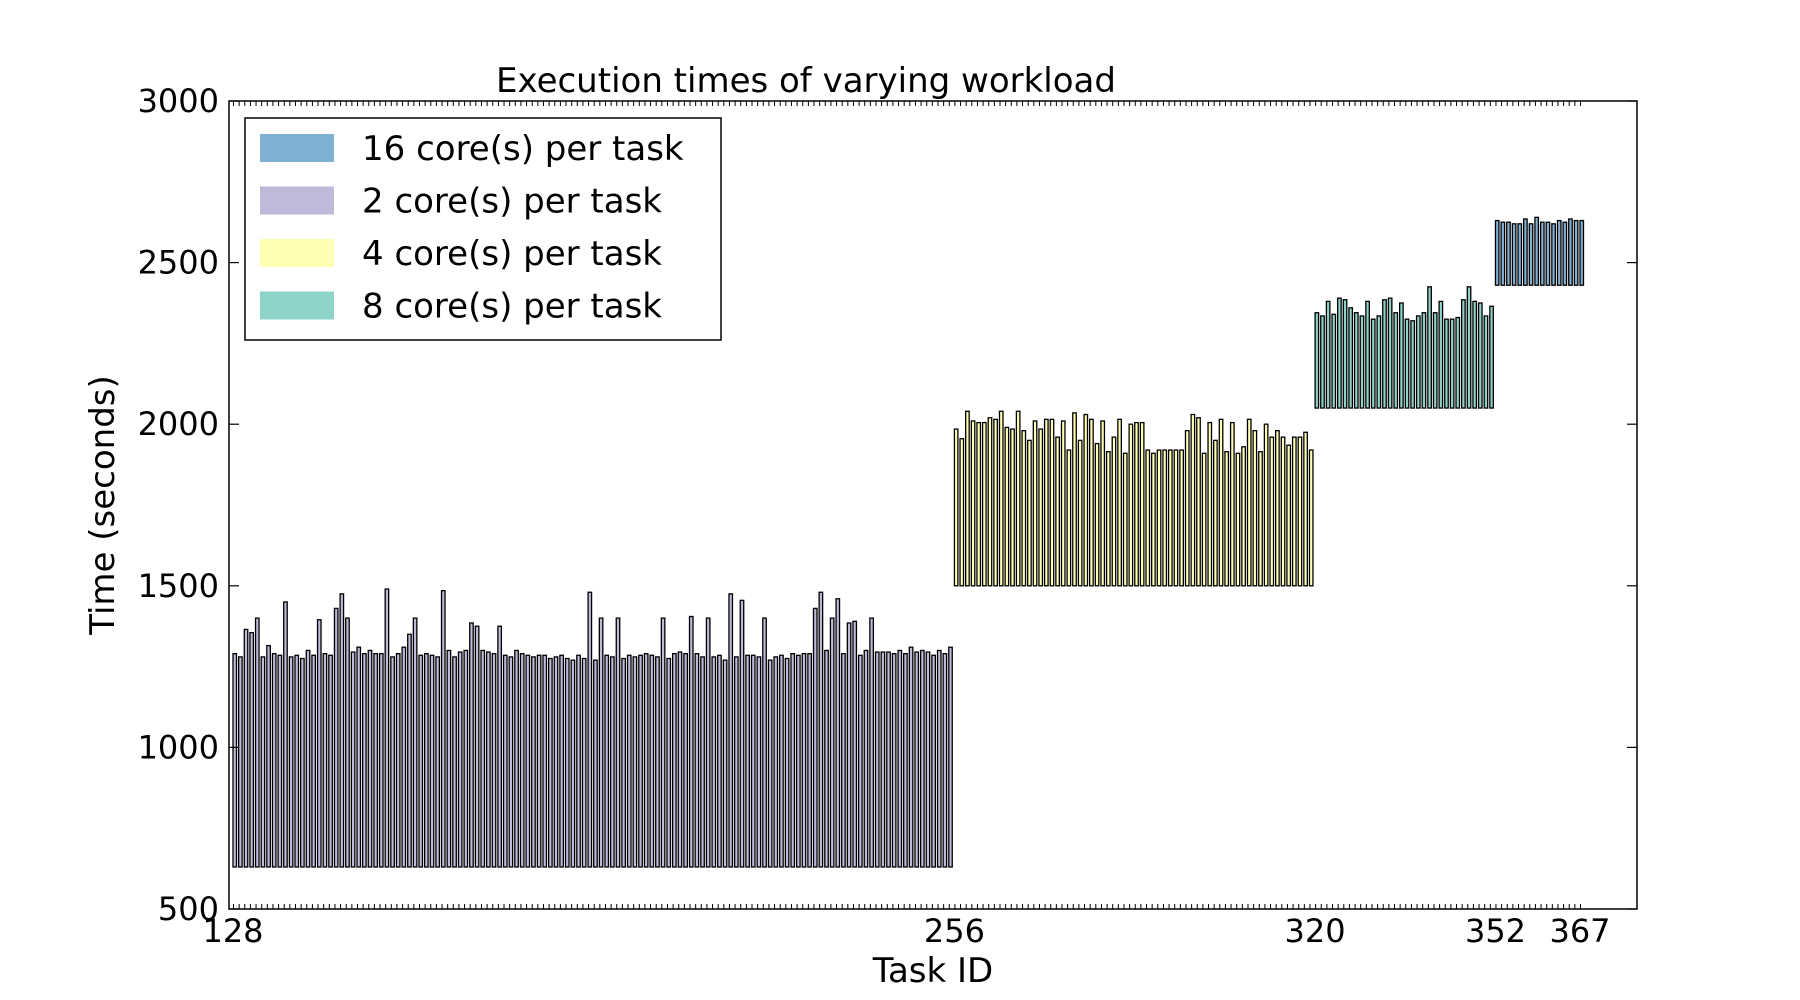  I want to click on legend-label: 16 core(s) per task, so click(523, 149).